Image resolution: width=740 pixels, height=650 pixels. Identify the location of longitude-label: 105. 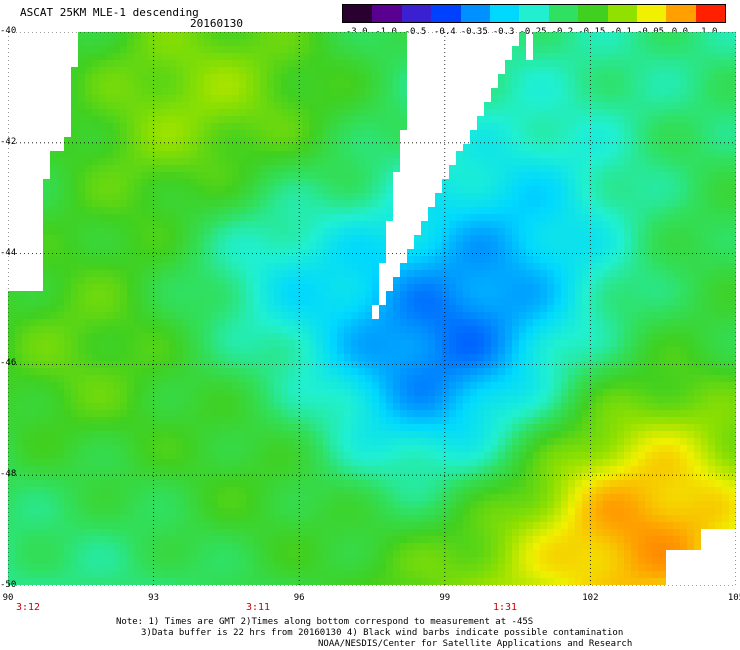
(734, 598).